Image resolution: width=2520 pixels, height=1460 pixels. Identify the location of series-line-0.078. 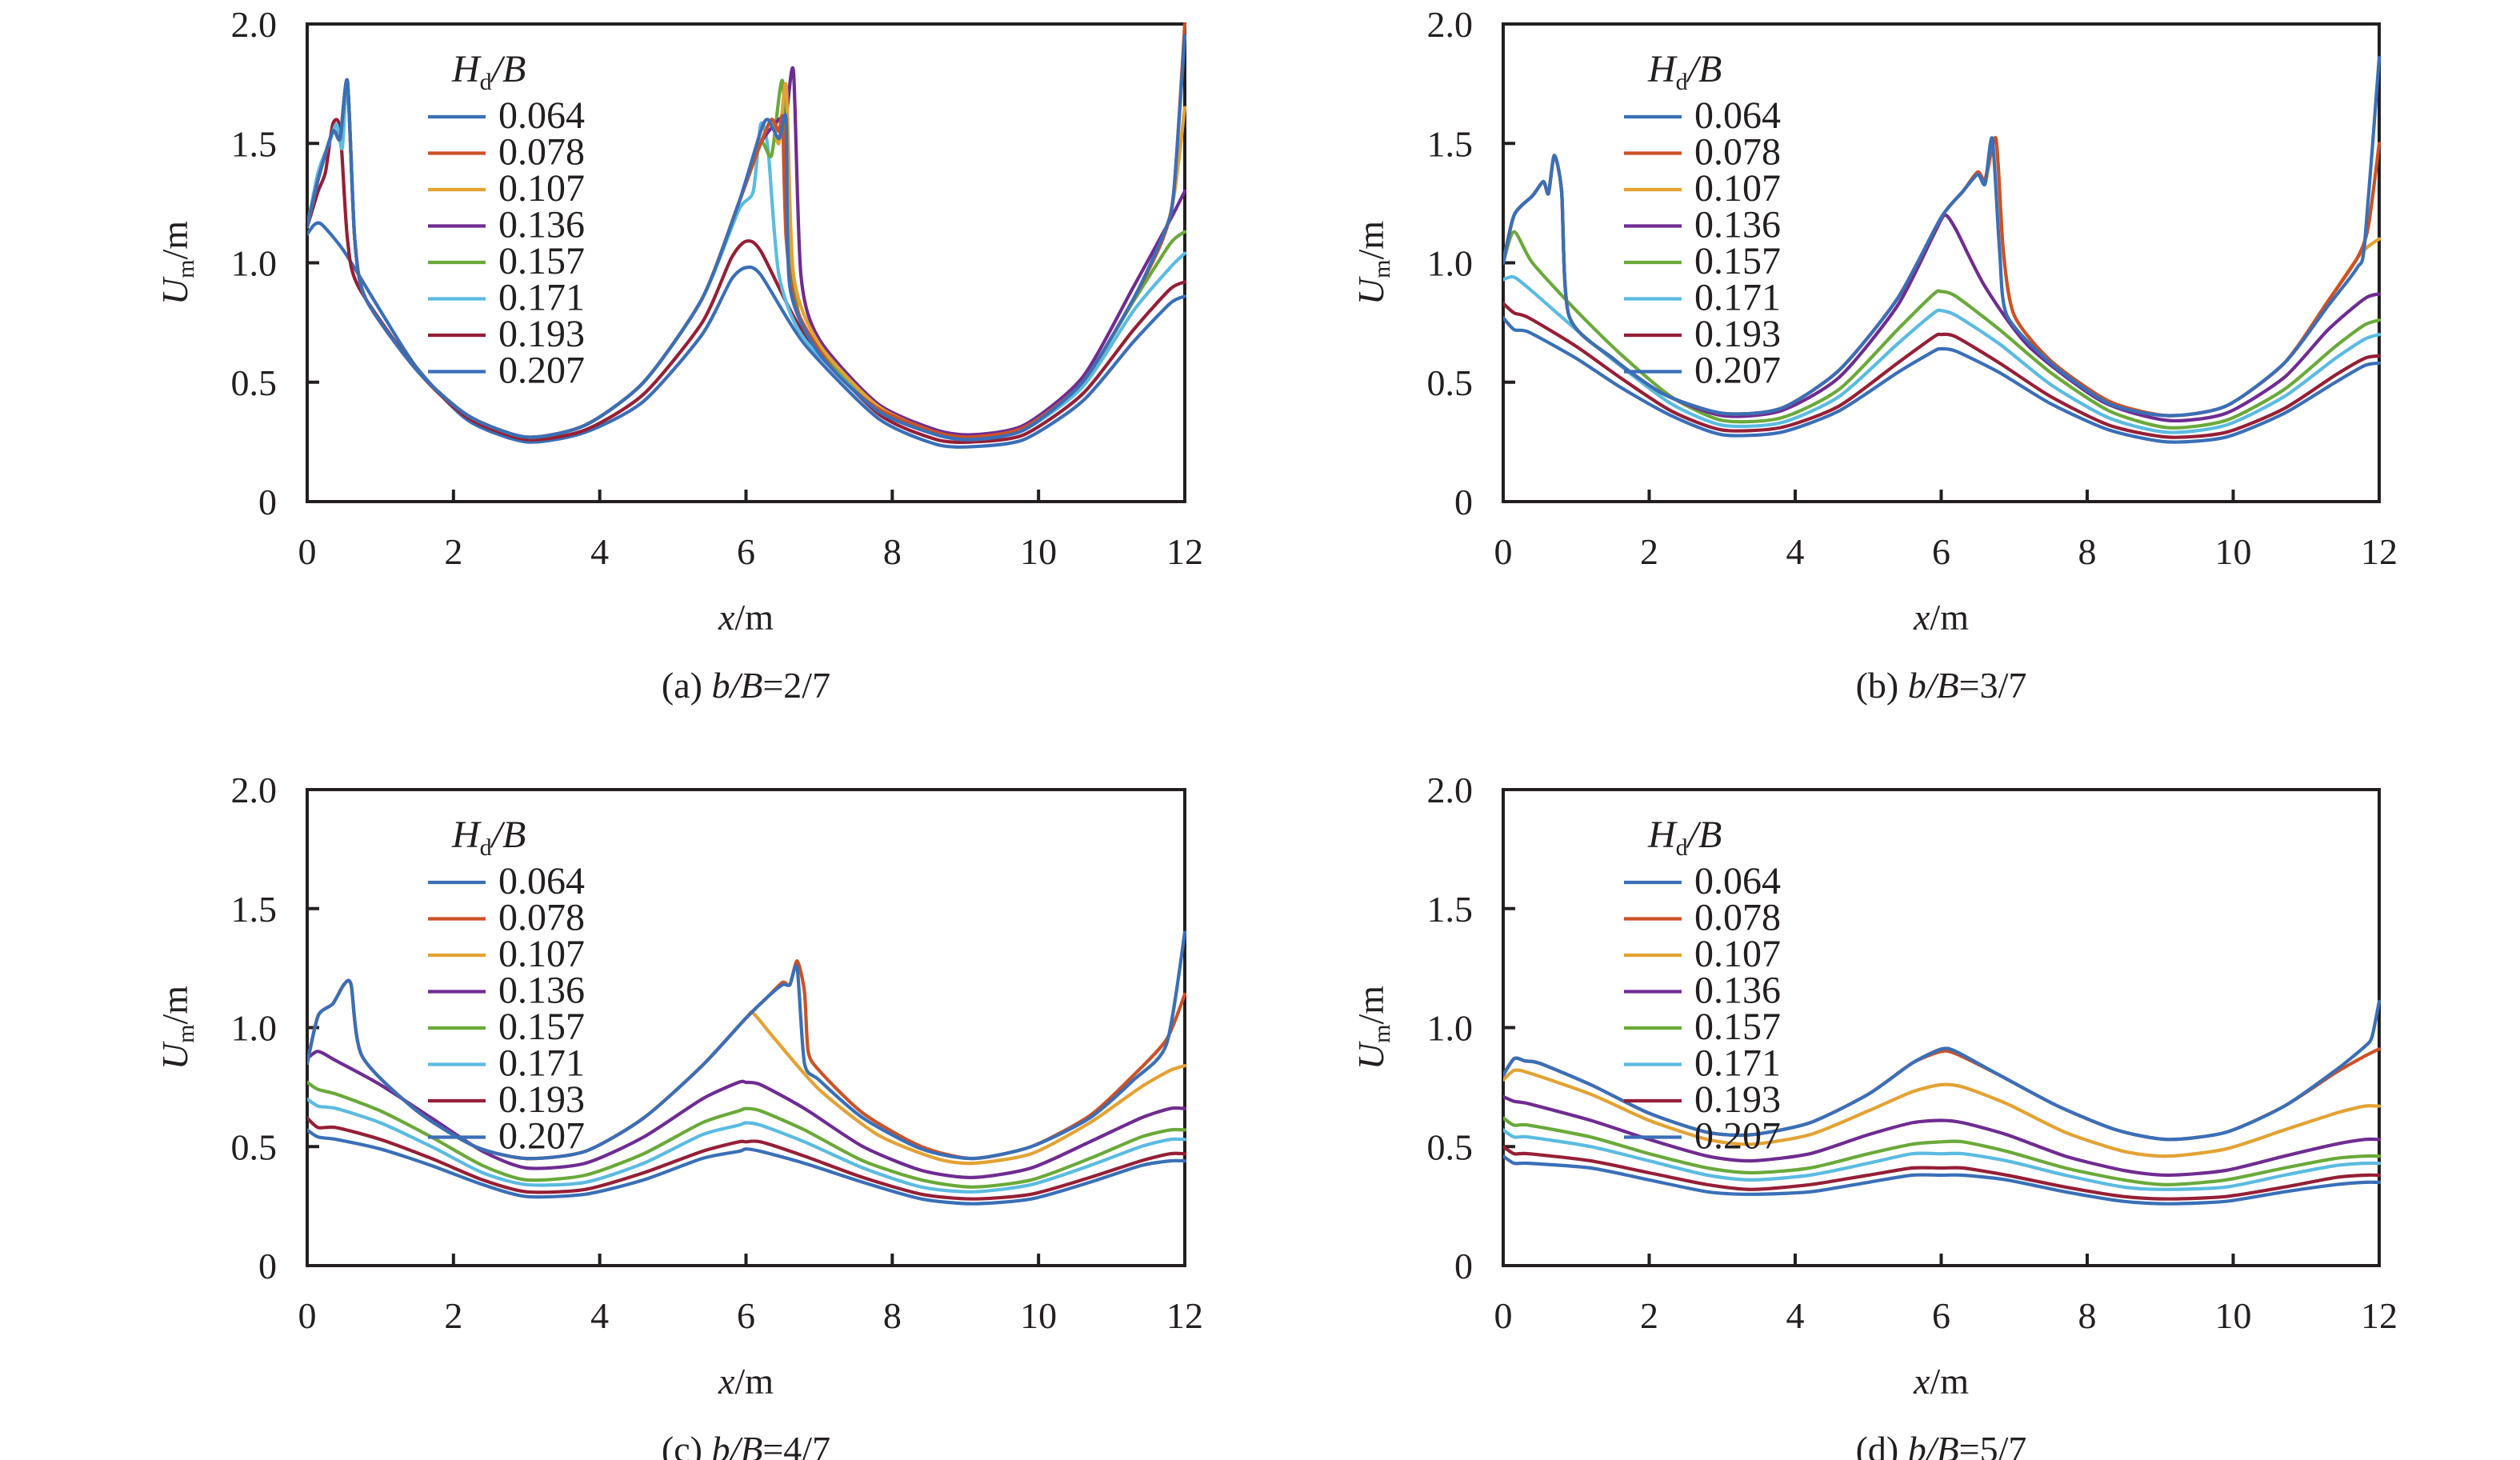
(747, 230).